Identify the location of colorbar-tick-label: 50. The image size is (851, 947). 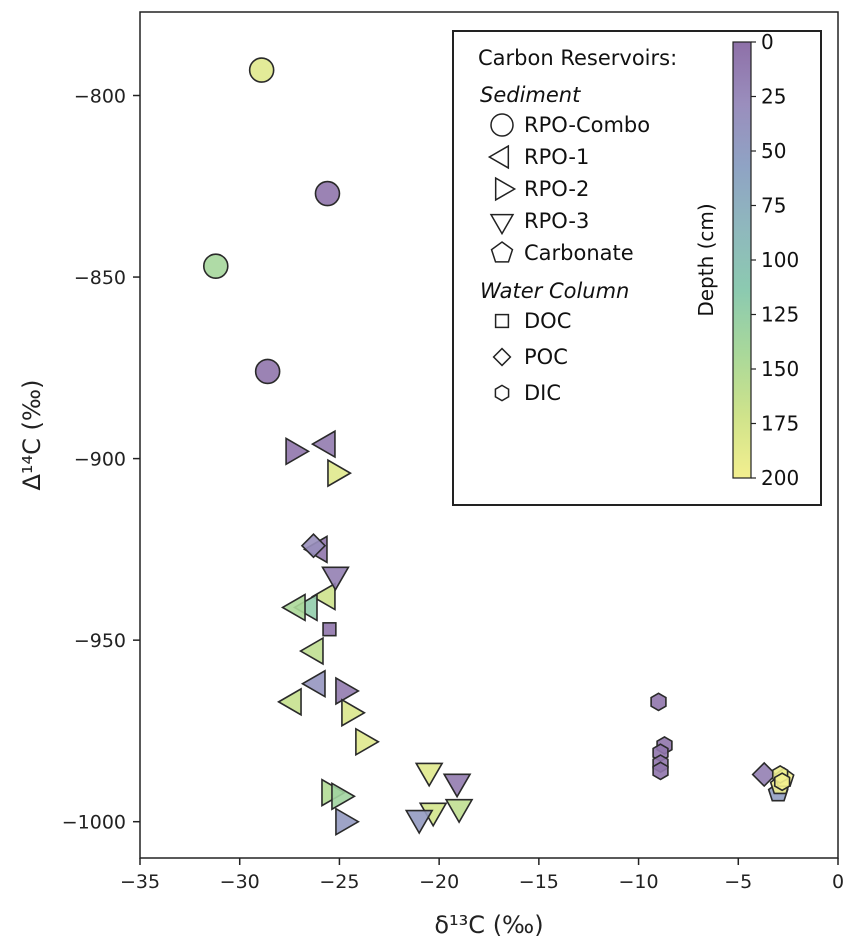
(773, 151).